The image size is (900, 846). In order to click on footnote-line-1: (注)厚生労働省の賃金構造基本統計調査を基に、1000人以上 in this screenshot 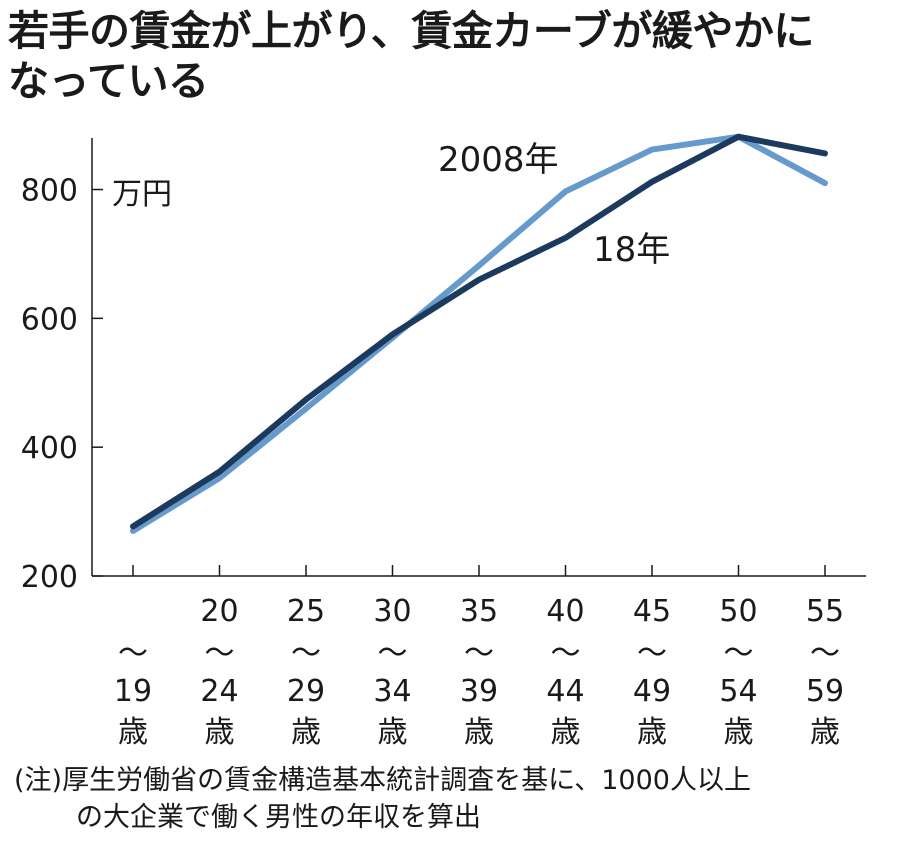, I will do `click(382, 780)`.